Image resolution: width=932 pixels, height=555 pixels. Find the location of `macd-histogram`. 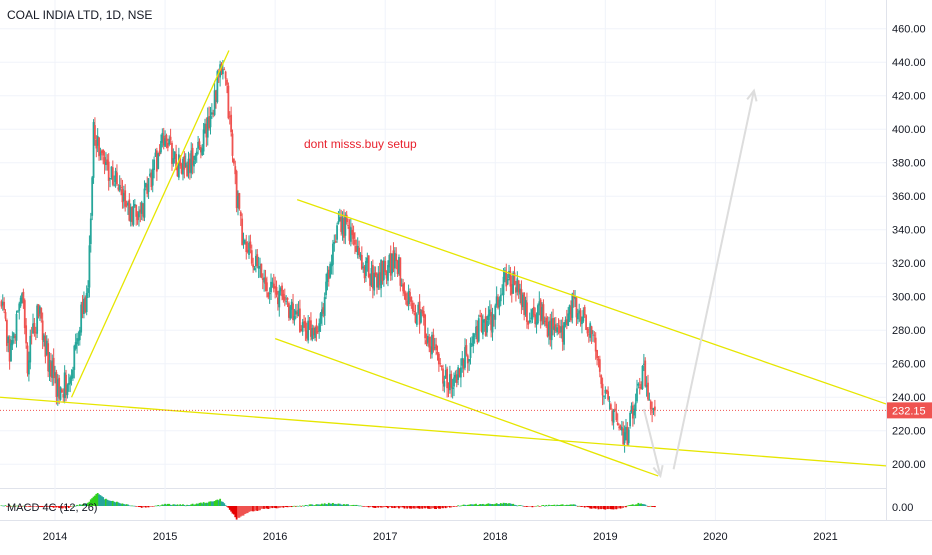

macd-histogram is located at coordinates (328, 506).